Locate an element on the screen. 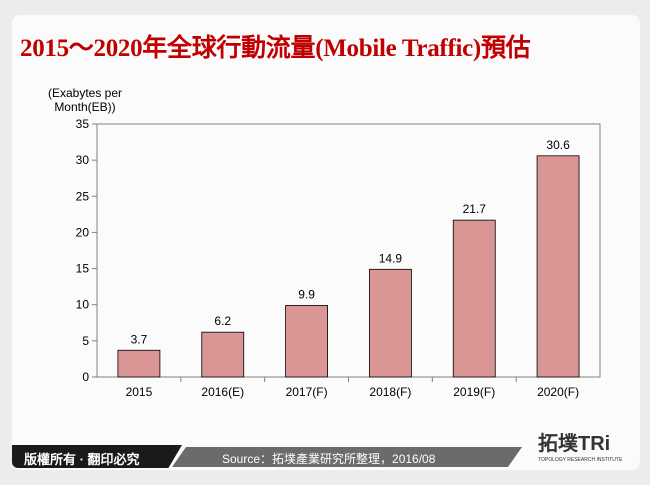 Image resolution: width=650 pixels, height=485 pixels. data-label: 14.9 is located at coordinates (391, 258).